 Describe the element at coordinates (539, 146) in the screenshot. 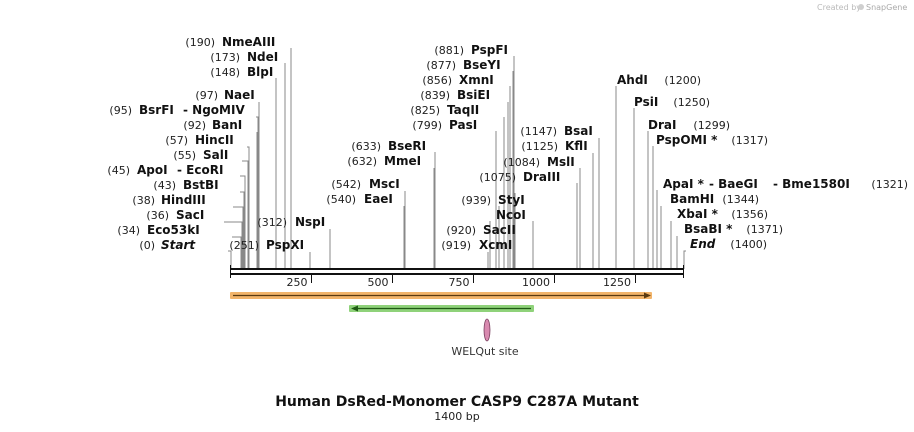

I see `enzyme-position: (1125)` at that location.